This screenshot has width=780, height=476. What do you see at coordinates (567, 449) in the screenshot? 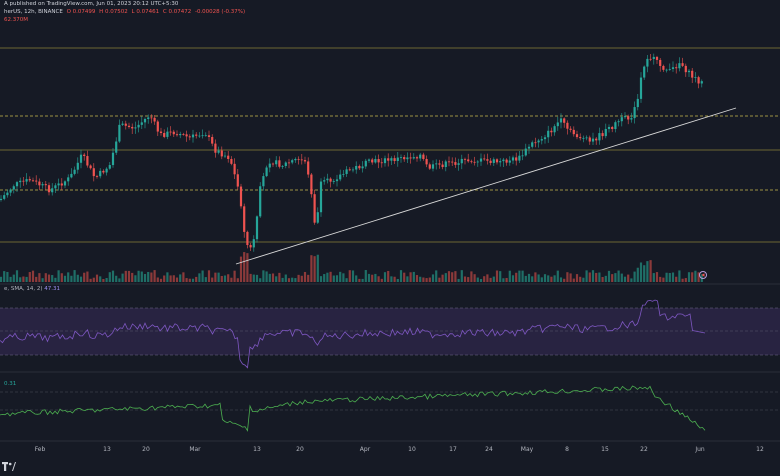
I see `x-axis-label: 8` at bounding box center [567, 449].